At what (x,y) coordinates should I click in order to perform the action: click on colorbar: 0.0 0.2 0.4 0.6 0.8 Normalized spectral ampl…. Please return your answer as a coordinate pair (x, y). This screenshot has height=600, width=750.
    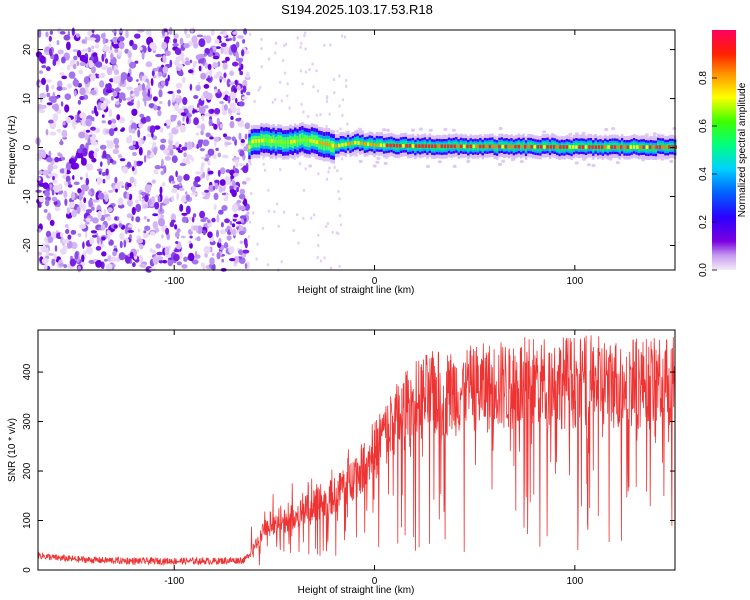
    Looking at the image, I should click on (723, 153).